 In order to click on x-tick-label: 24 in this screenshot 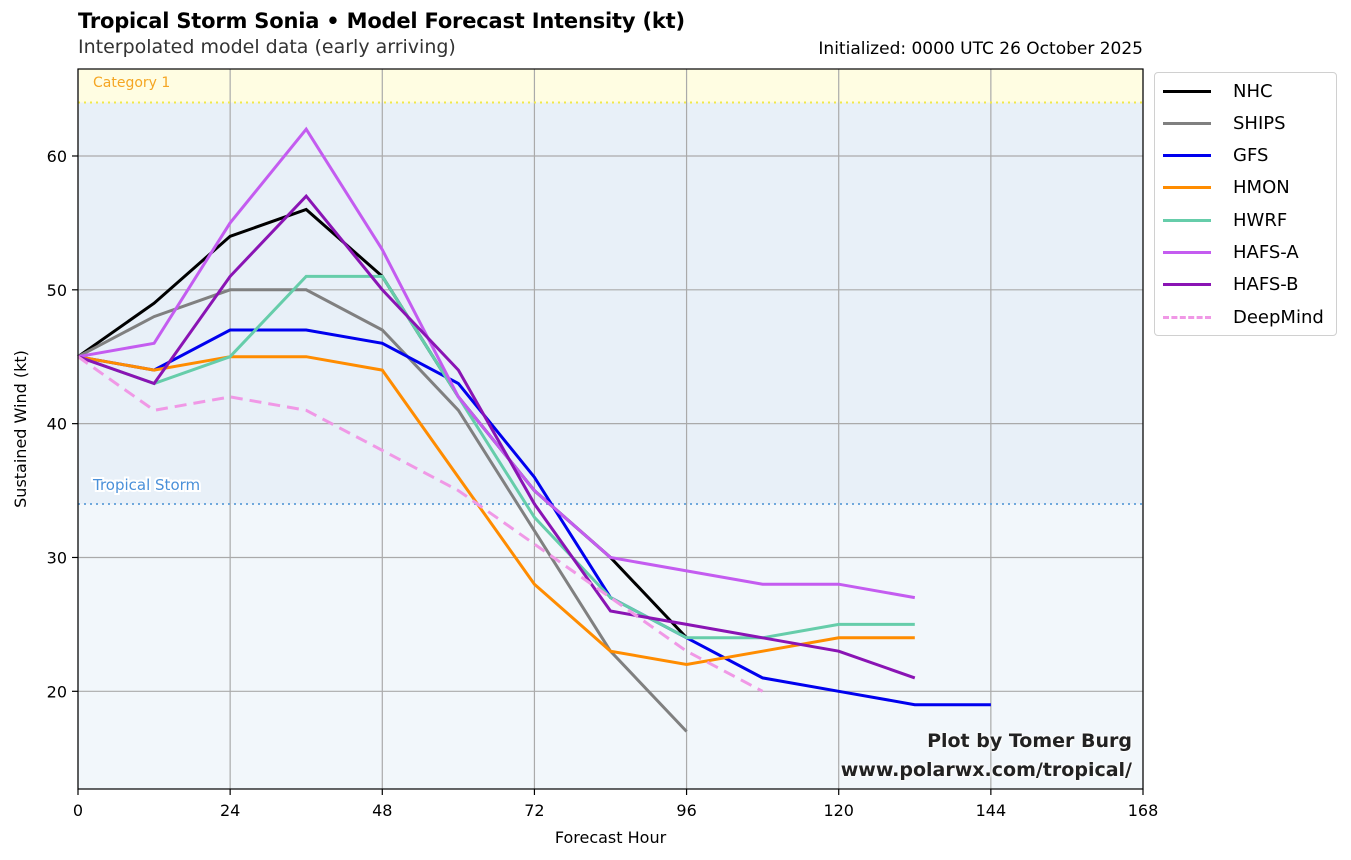, I will do `click(230, 810)`.